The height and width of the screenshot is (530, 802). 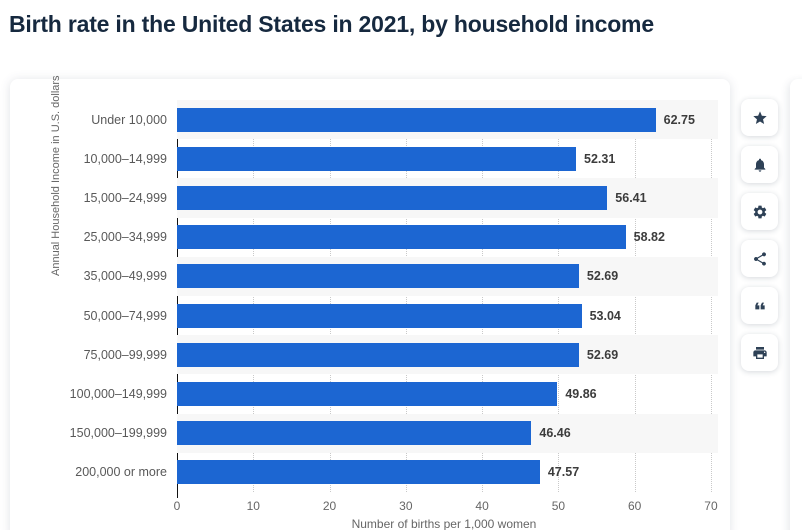 What do you see at coordinates (121, 472) in the screenshot?
I see `category-label: 200,000 or more` at bounding box center [121, 472].